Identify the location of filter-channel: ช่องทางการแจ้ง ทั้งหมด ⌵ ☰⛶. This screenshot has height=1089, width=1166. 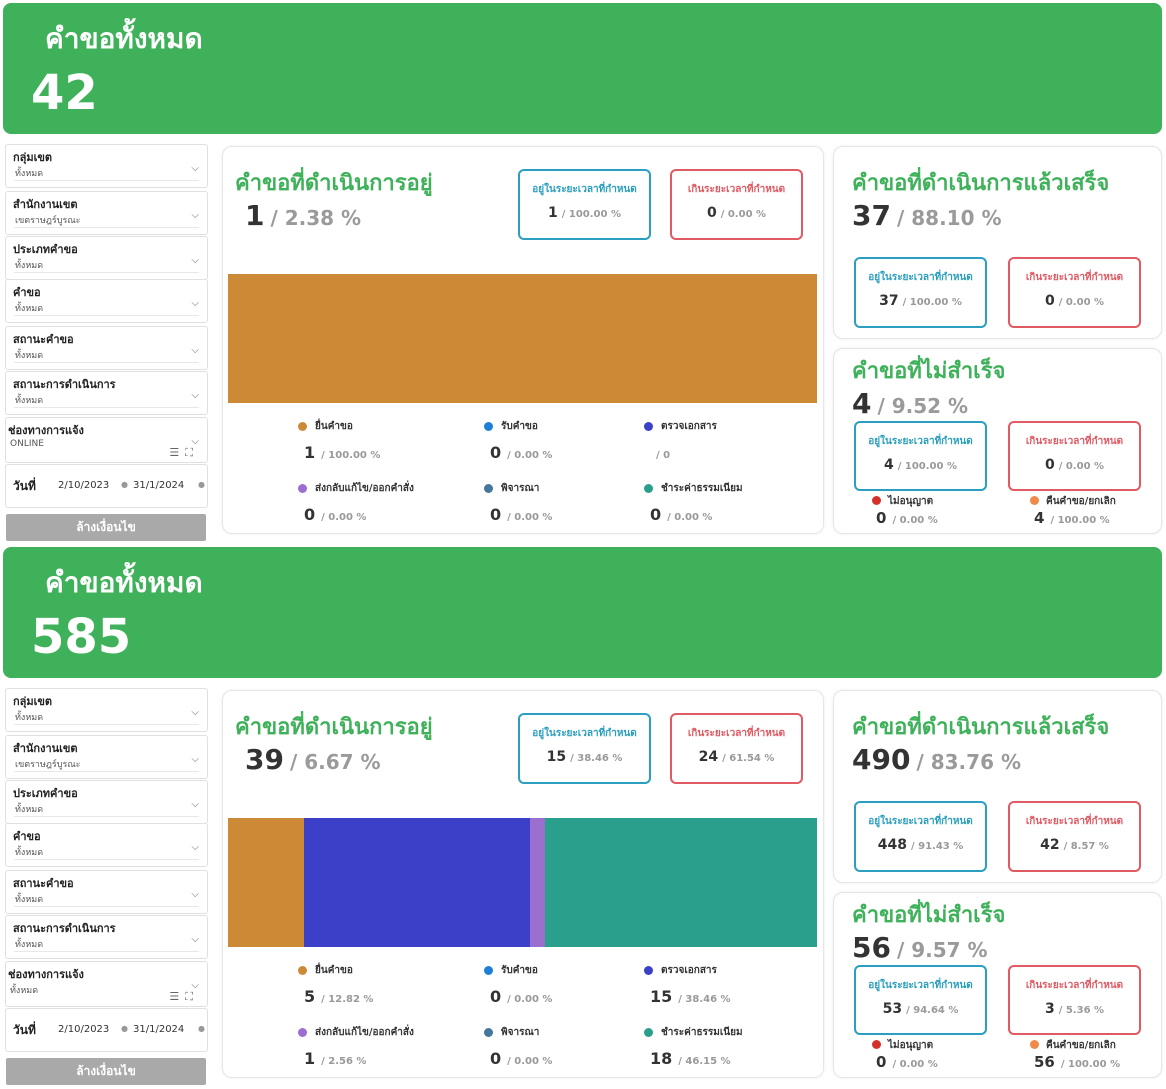
(106, 984).